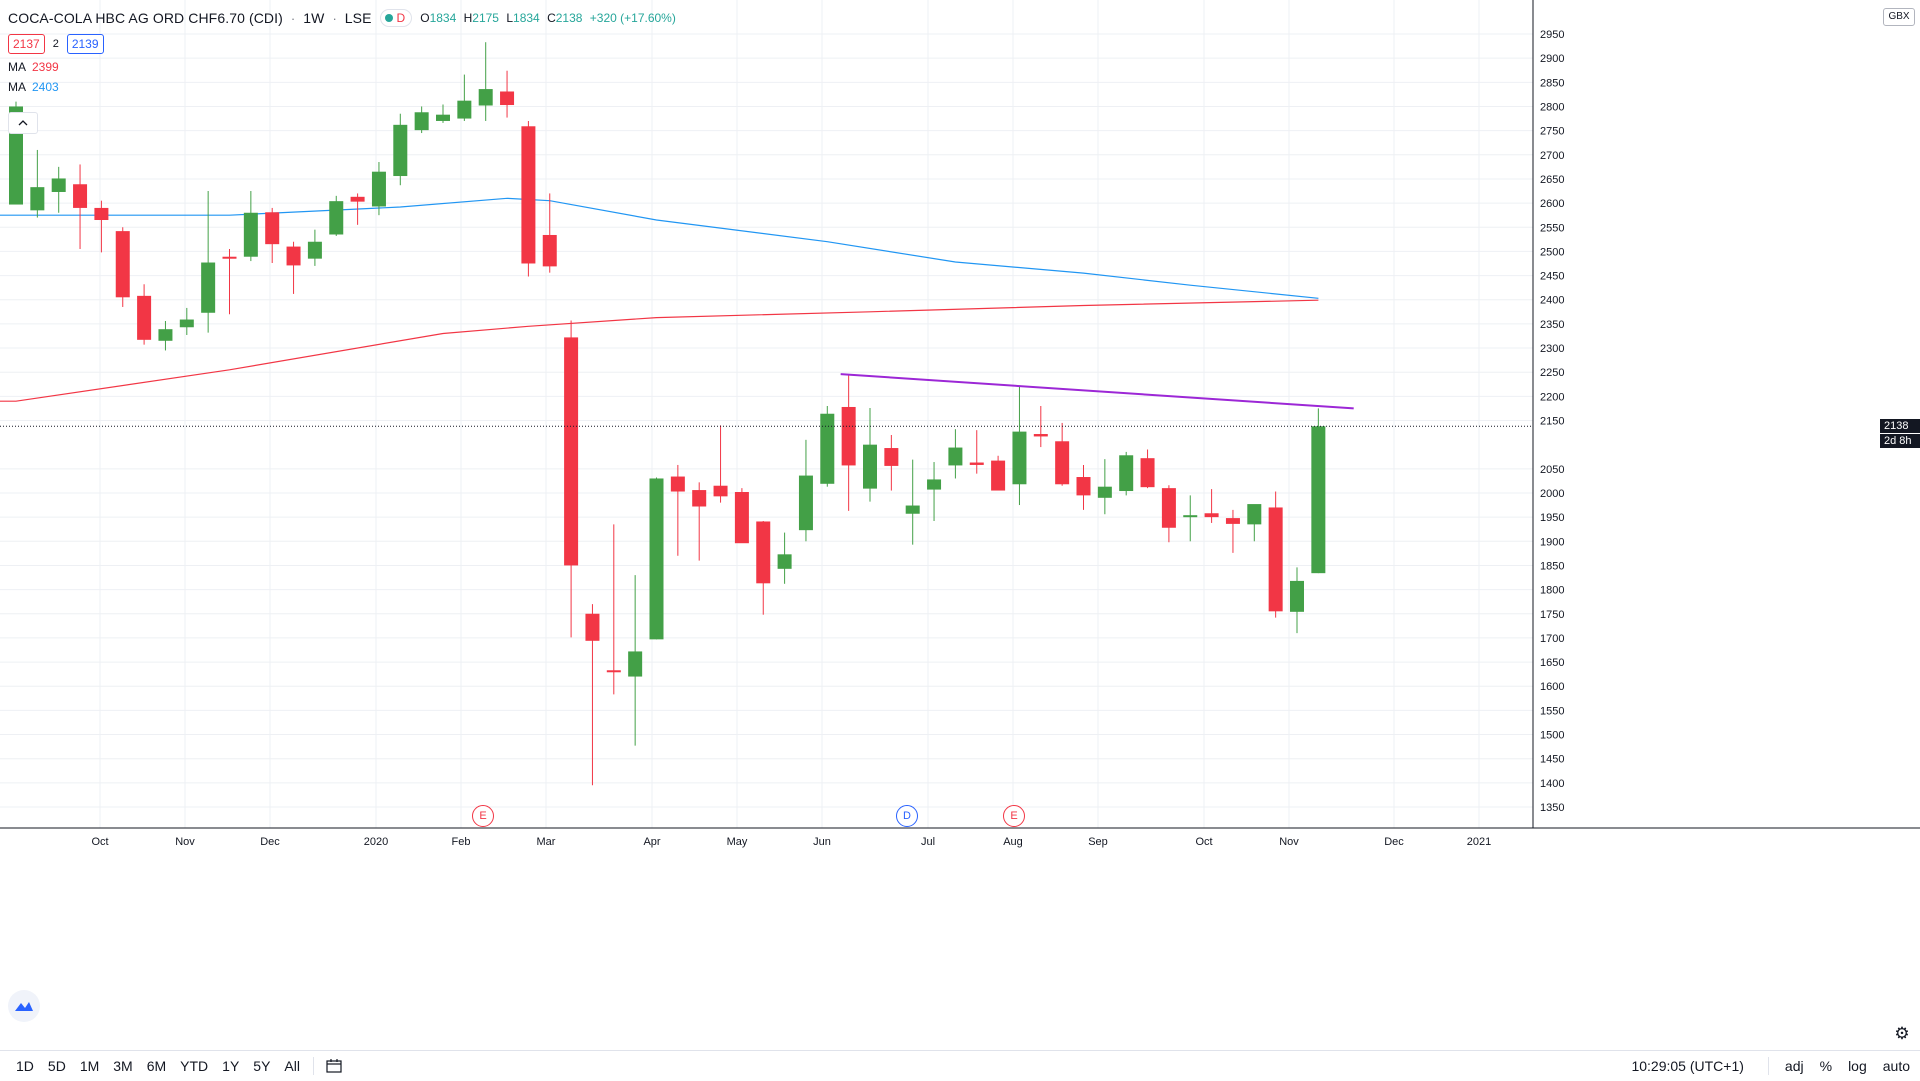 This screenshot has width=1920, height=1081. I want to click on market-open-dot-icon, so click(388, 18).